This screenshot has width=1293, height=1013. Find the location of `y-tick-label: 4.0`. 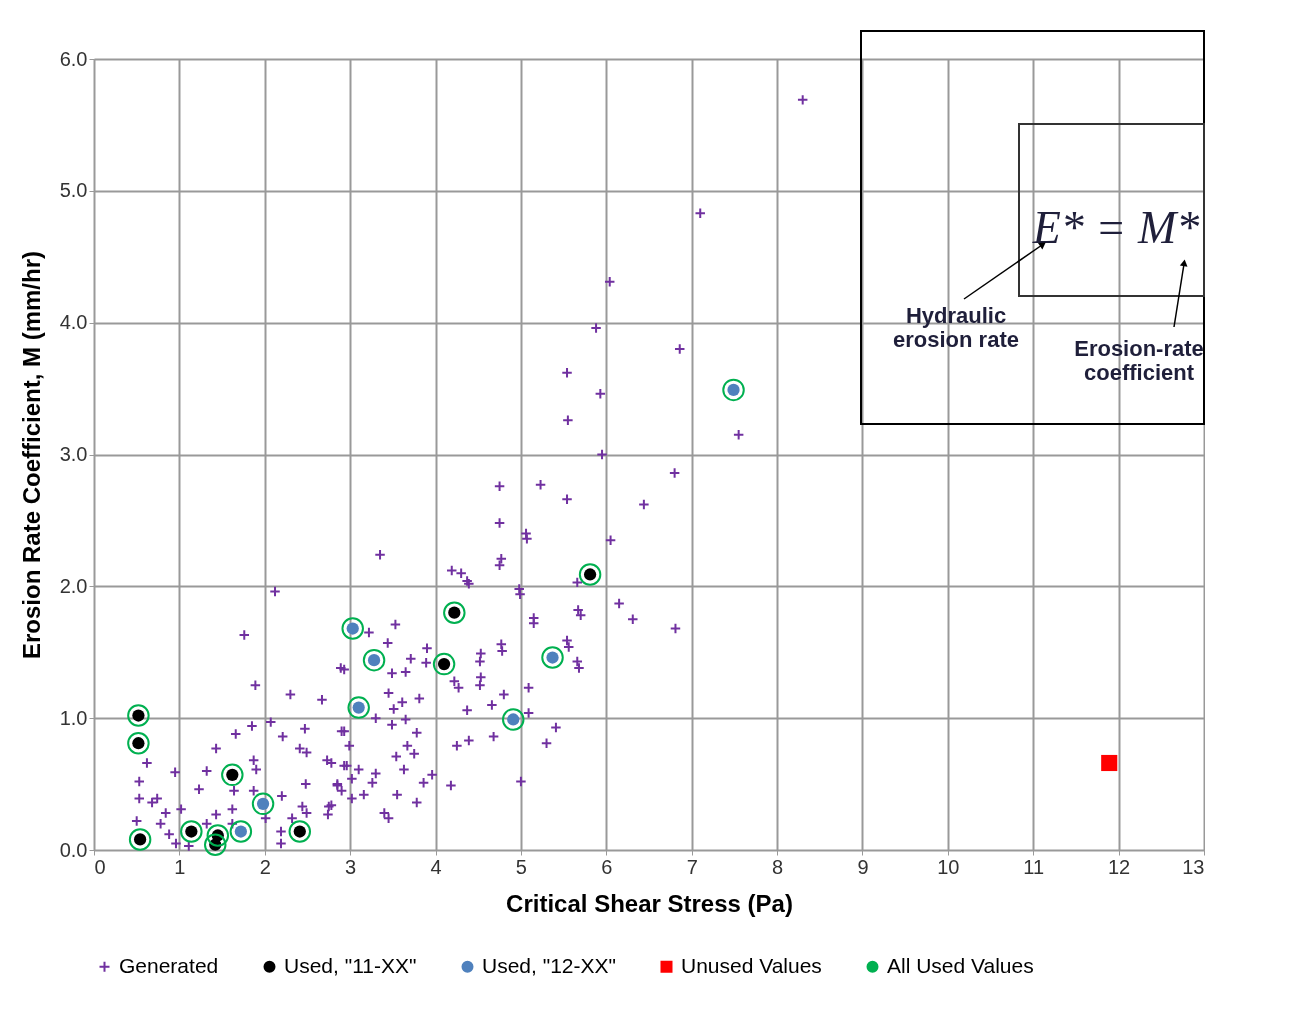

y-tick-label: 4.0 is located at coordinates (73, 322).